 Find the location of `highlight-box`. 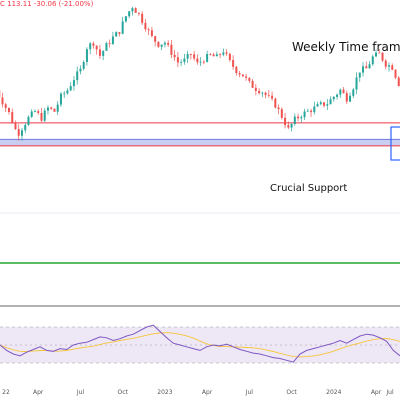

highlight-box is located at coordinates (395, 143).